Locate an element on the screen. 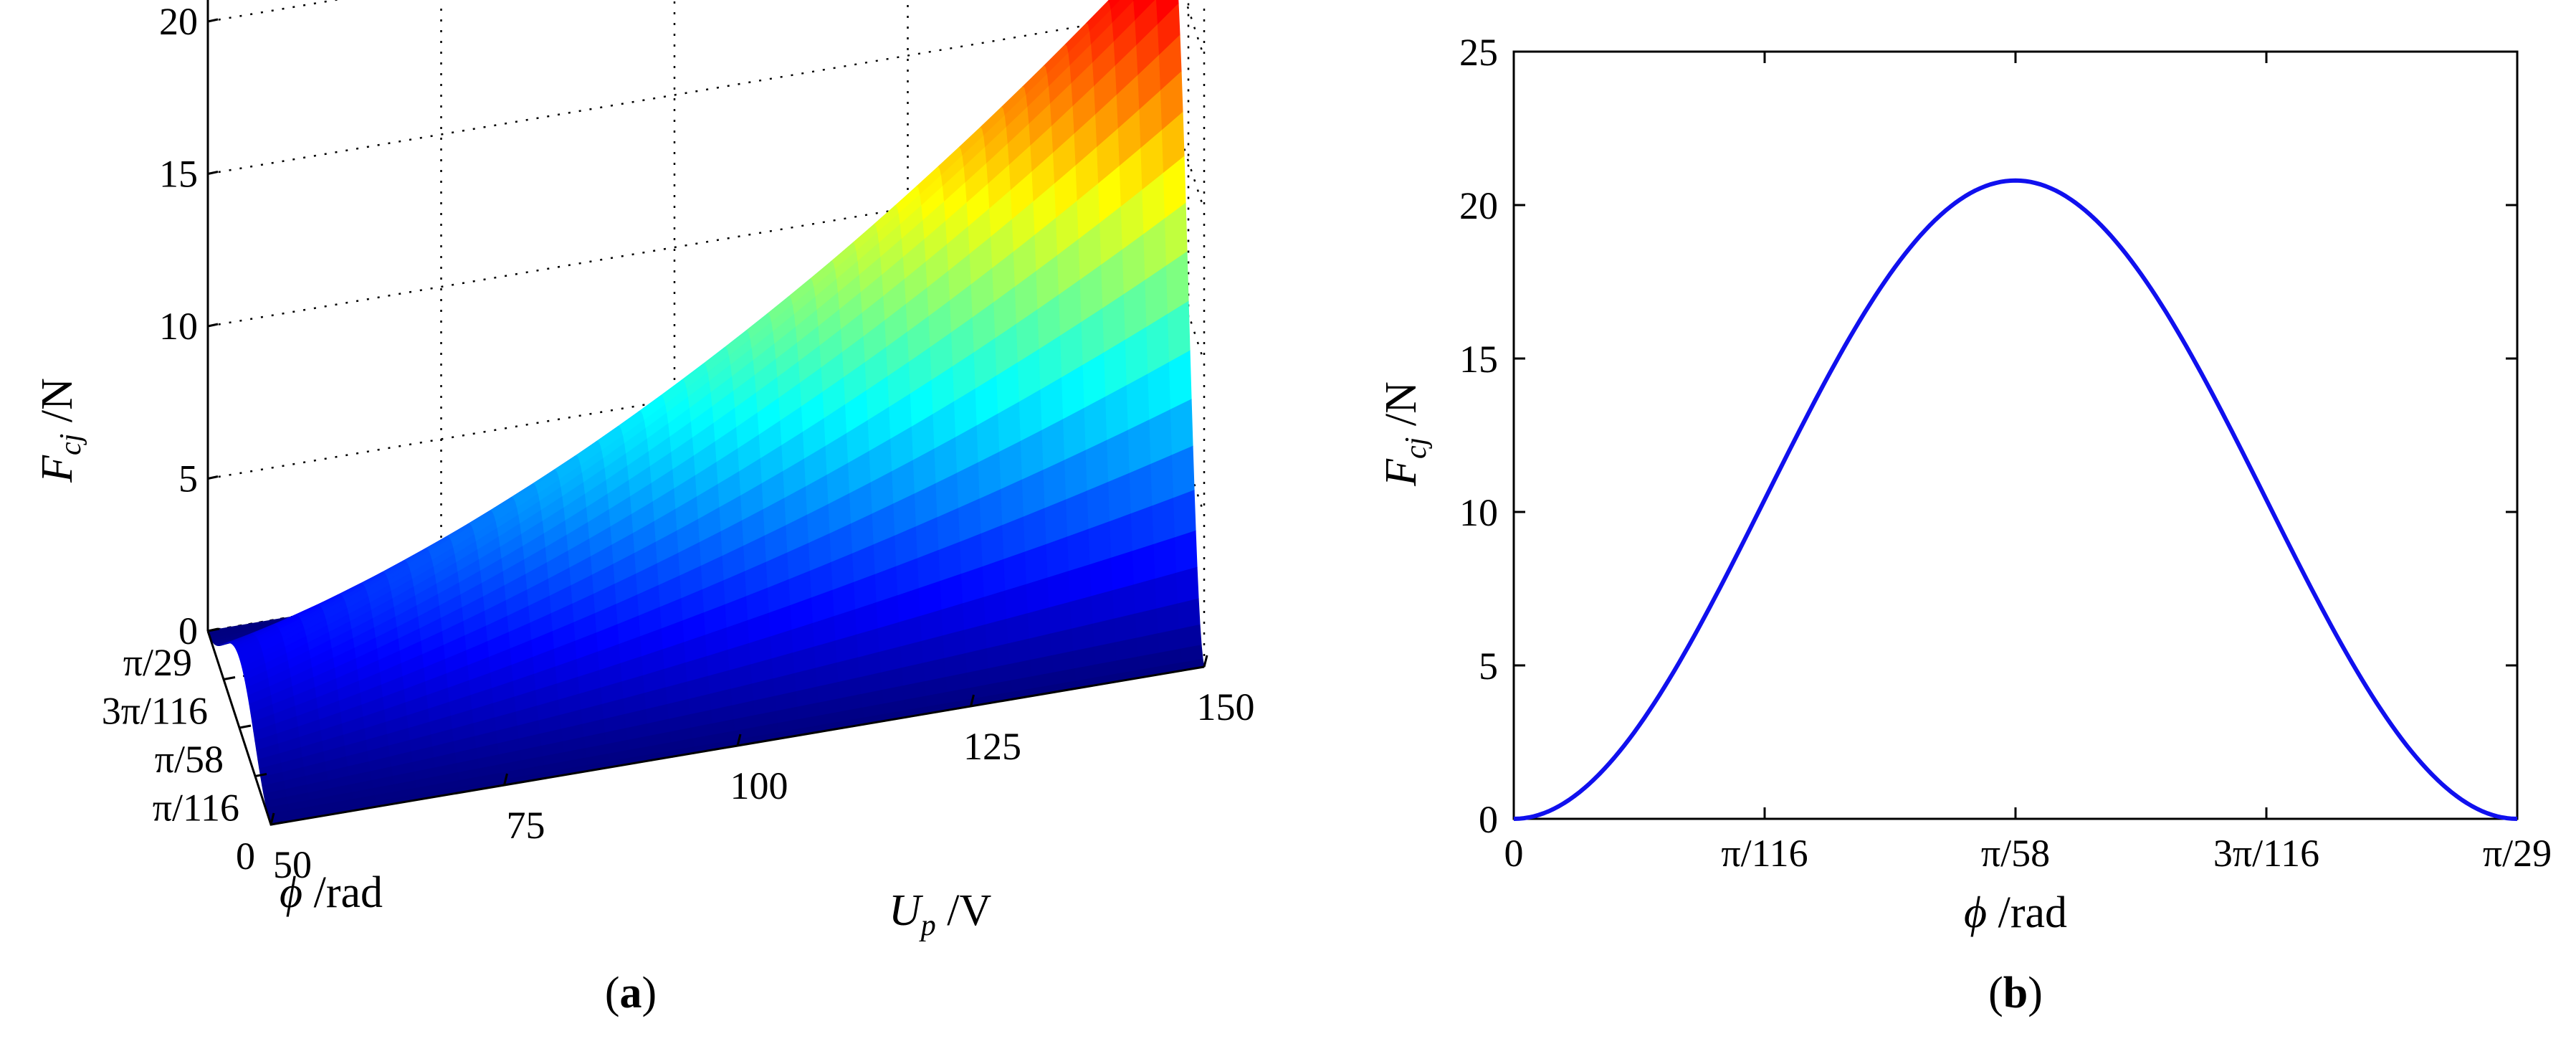 This screenshot has height=1049, width=2576. panel-b-y-tick-label: 5 is located at coordinates (1488, 666).